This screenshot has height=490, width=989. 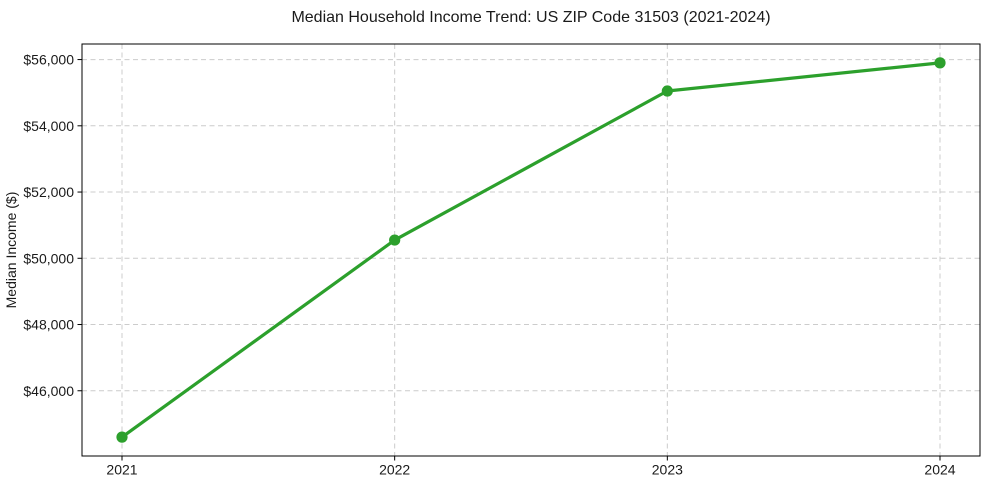 What do you see at coordinates (48, 391) in the screenshot?
I see `y-tick-label: $46,000` at bounding box center [48, 391].